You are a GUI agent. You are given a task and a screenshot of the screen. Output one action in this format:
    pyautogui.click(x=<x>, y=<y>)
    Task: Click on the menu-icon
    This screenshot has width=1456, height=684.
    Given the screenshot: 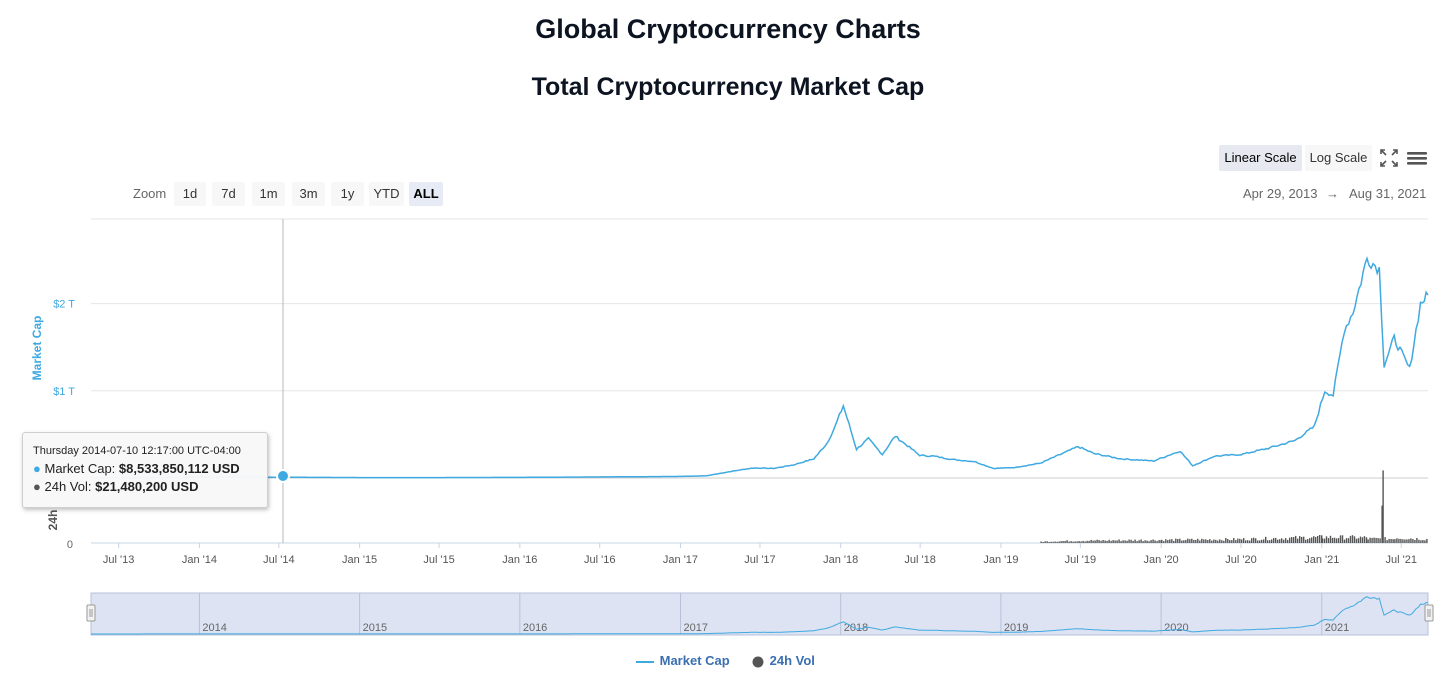 What is the action you would take?
    pyautogui.click(x=1417, y=158)
    